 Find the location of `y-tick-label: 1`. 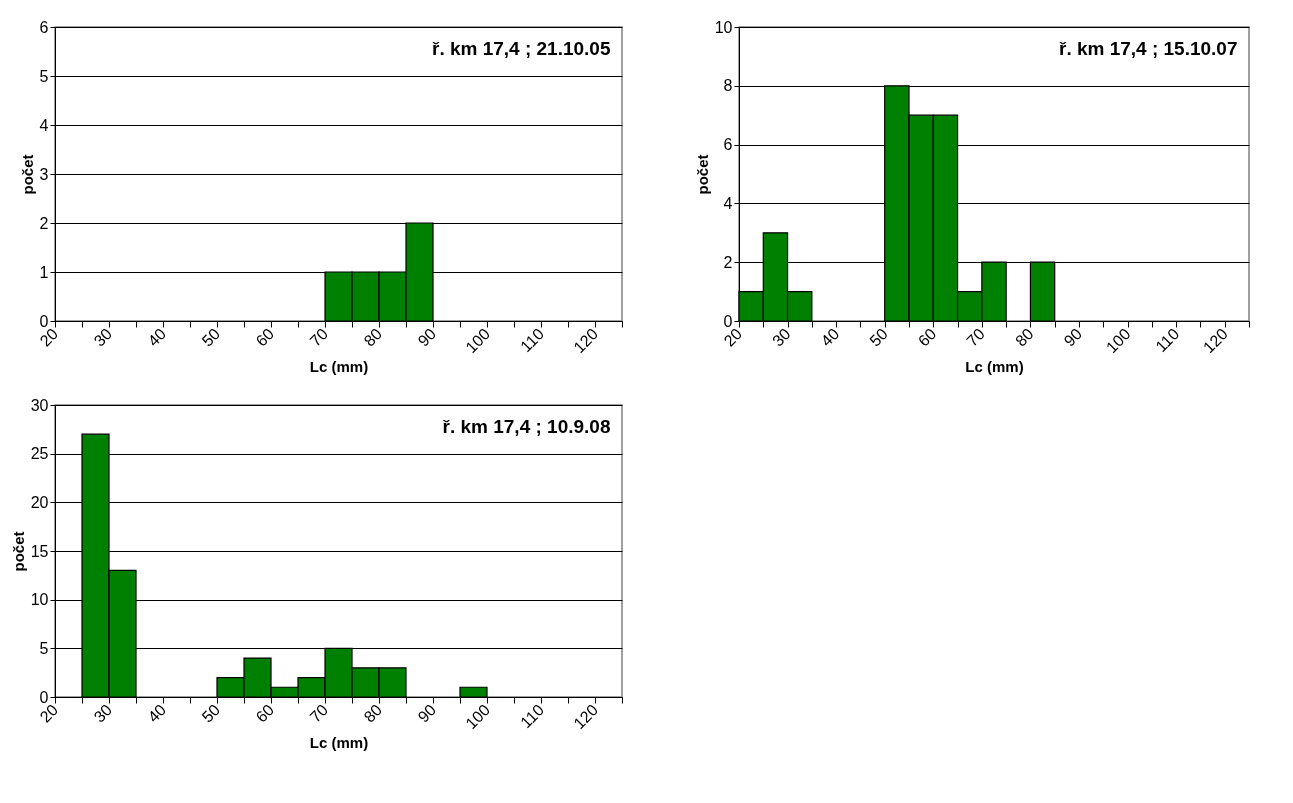

y-tick-label: 1 is located at coordinates (44, 272).